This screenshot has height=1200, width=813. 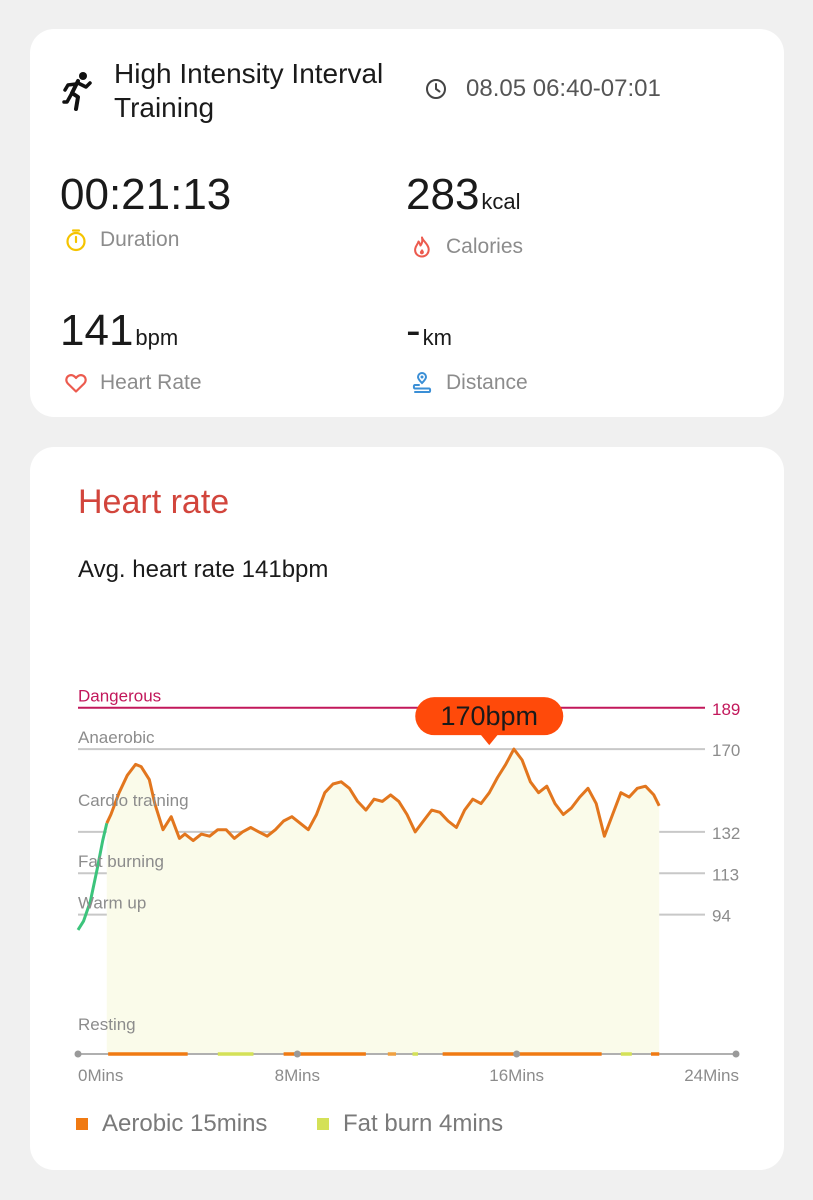 What do you see at coordinates (467, 351) in the screenshot?
I see `distance-stat: -km Distance` at bounding box center [467, 351].